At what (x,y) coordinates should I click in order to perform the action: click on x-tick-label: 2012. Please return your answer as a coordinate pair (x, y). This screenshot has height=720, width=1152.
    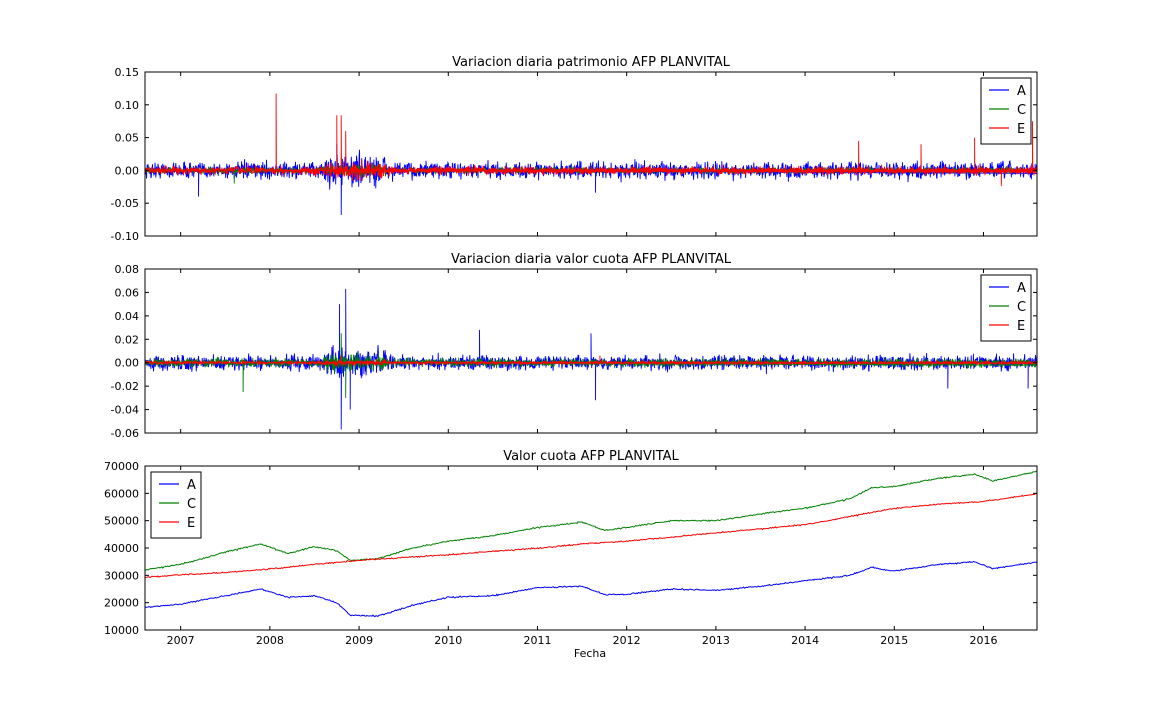
    Looking at the image, I should click on (627, 640).